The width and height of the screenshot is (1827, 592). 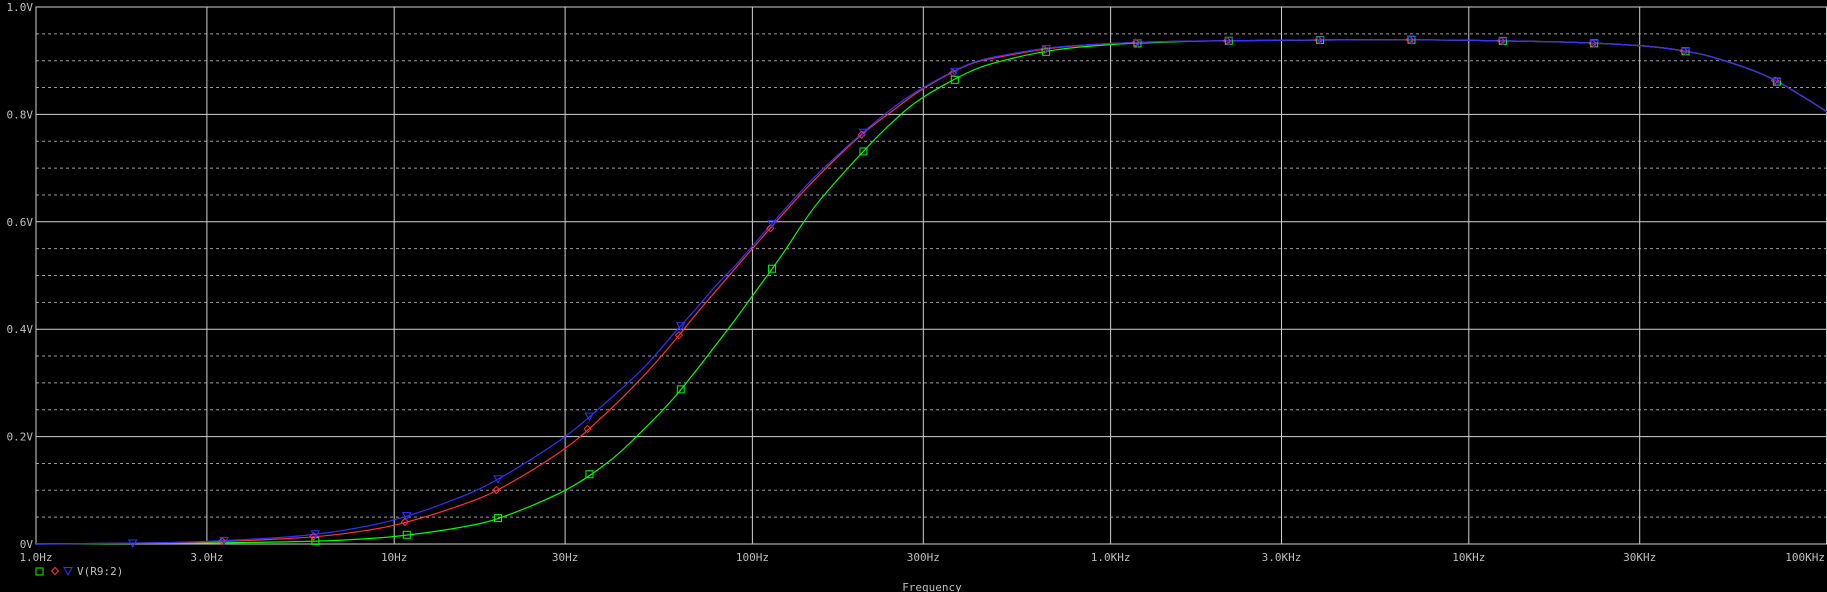 What do you see at coordinates (27, 544) in the screenshot?
I see `y-tick-label: 0V` at bounding box center [27, 544].